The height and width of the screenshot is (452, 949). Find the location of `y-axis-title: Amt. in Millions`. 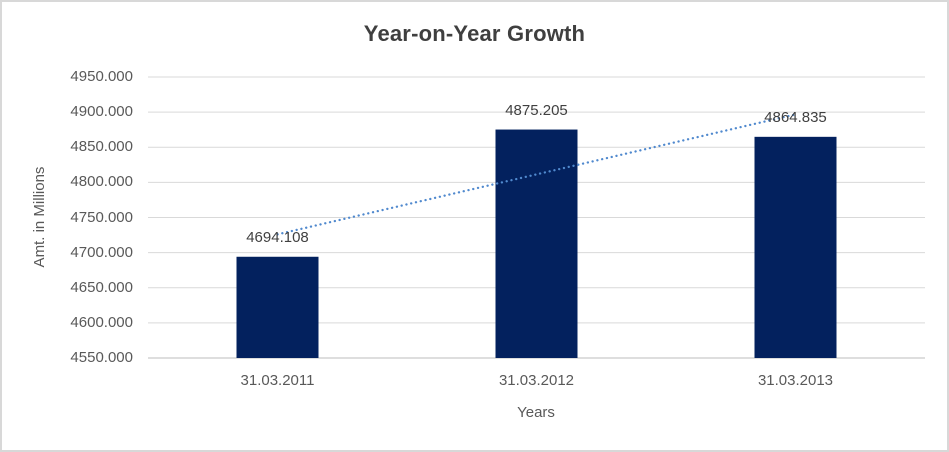

y-axis-title: Amt. in Millions is located at coordinates (39, 217).